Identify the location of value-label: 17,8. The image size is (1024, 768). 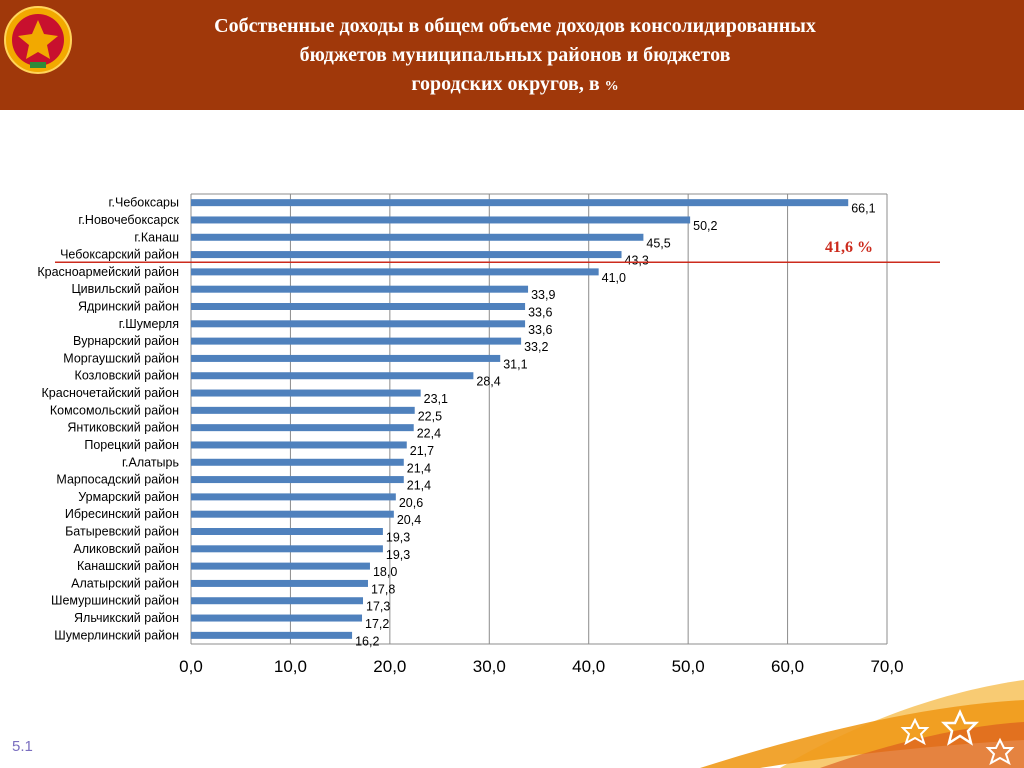
(383, 589).